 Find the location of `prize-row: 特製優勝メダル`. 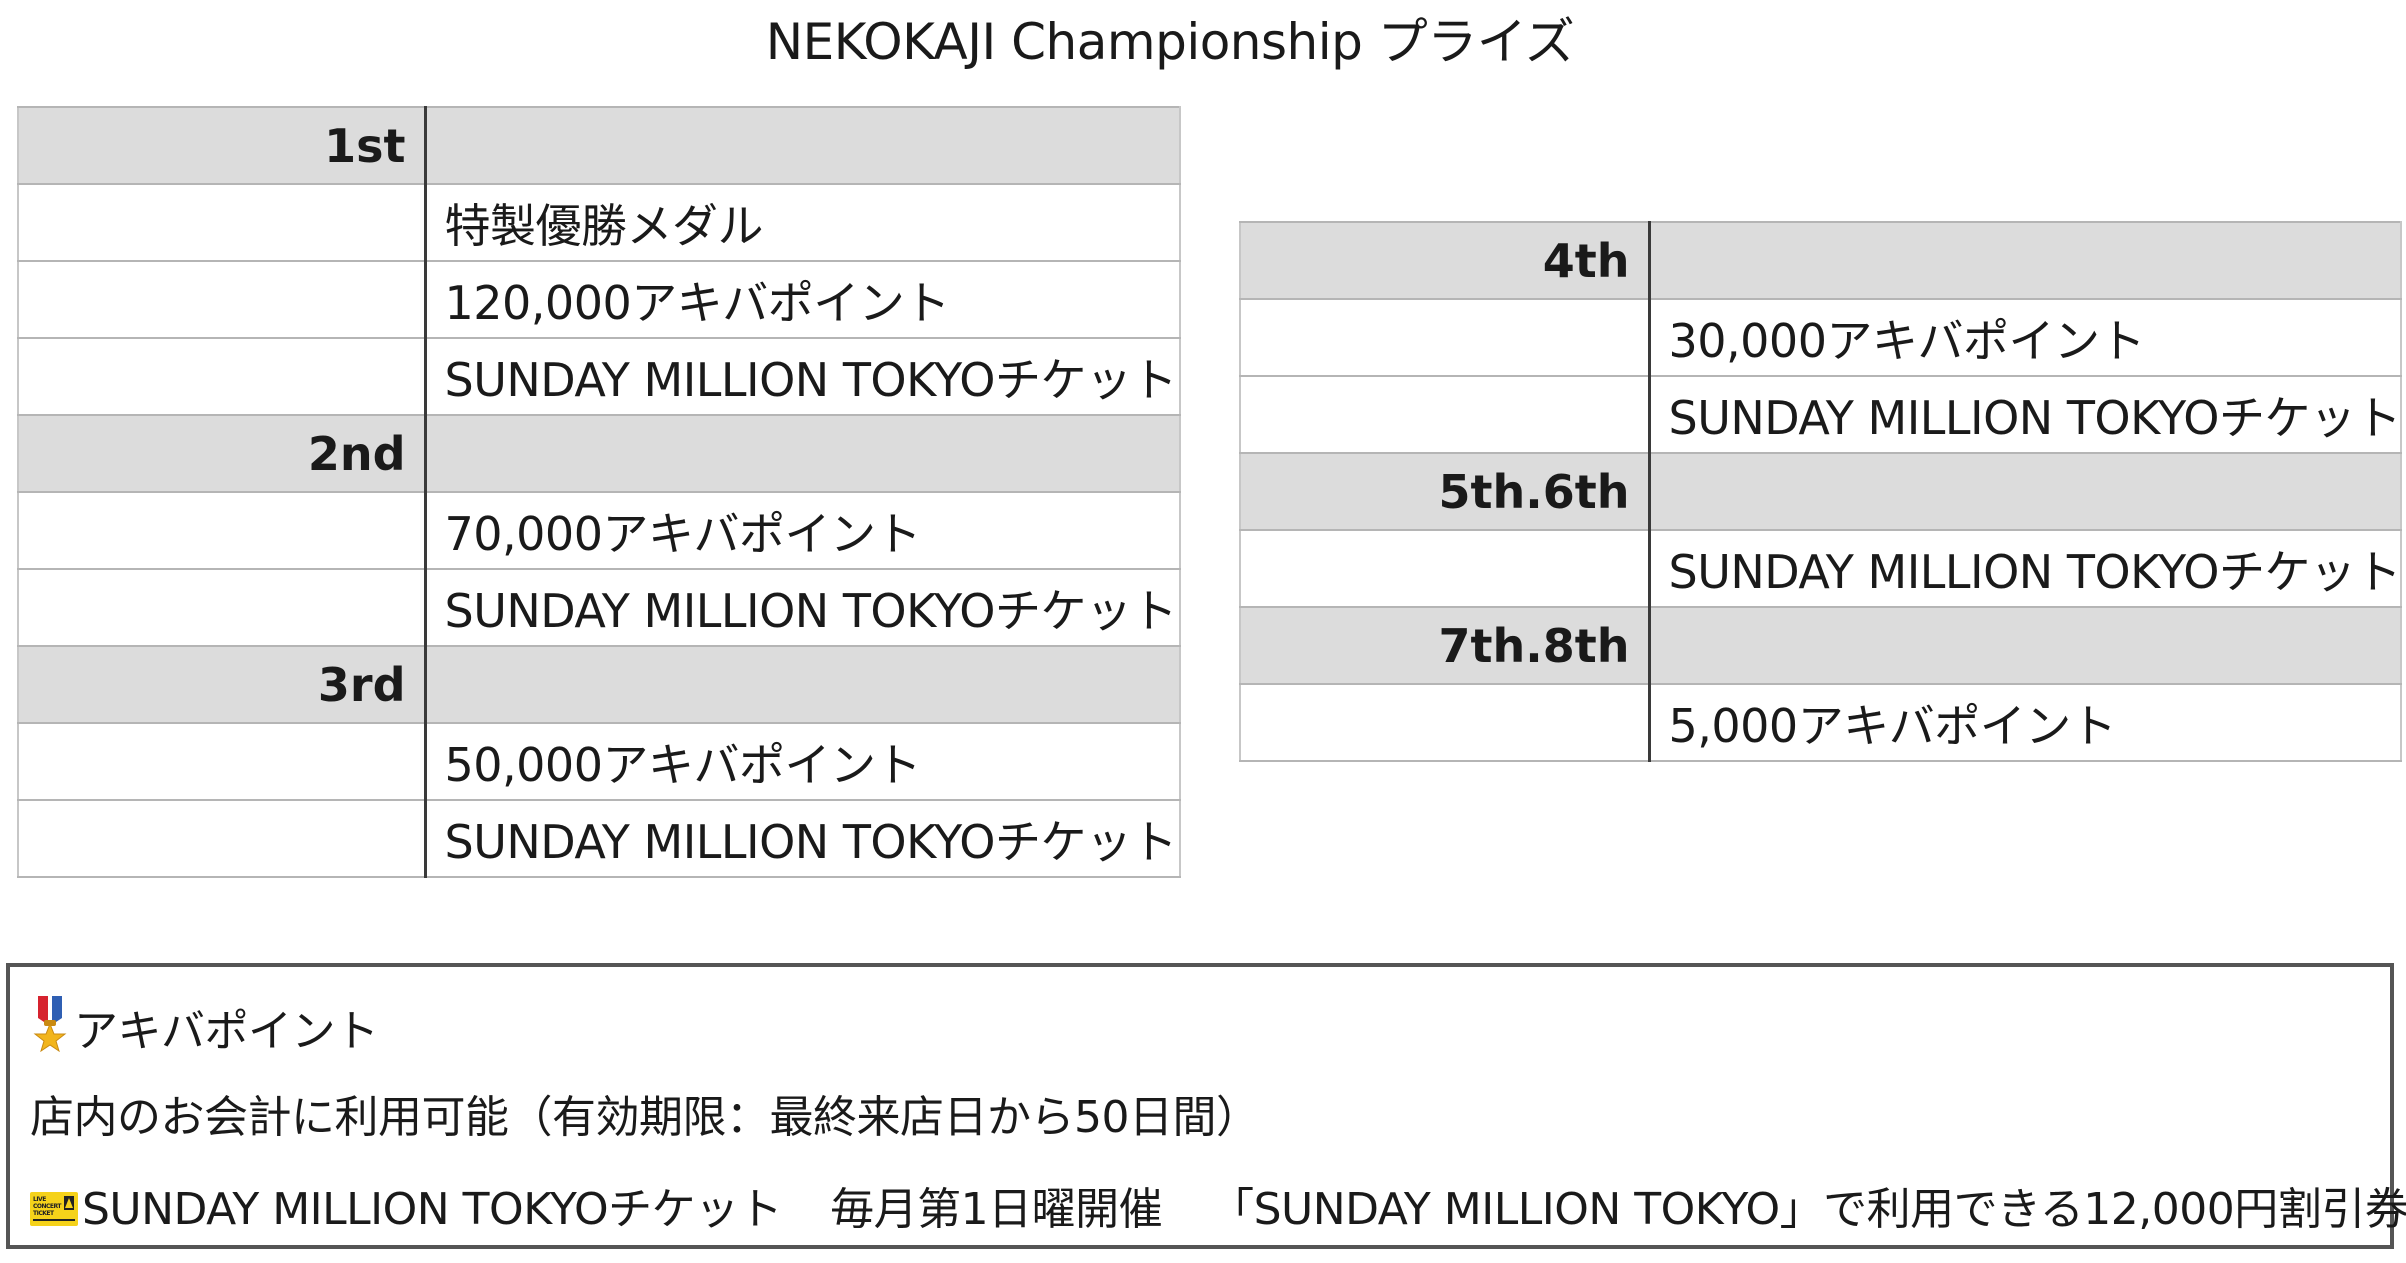

prize-row: 特製優勝メダル is located at coordinates (599, 222).